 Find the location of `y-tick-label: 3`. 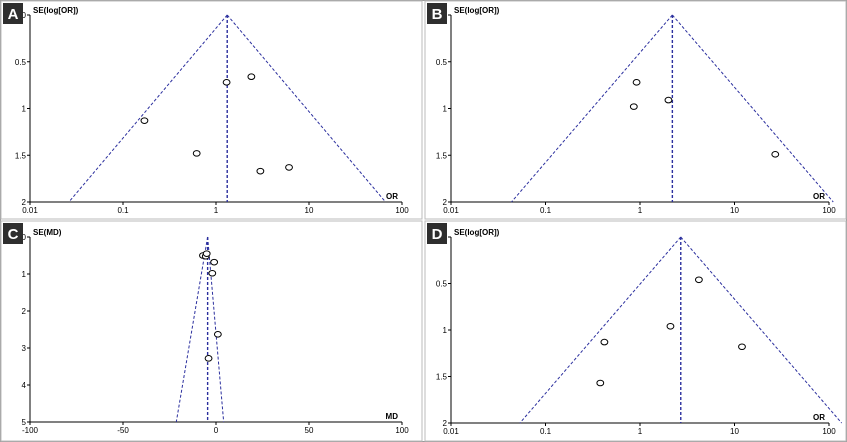

y-tick-label: 3 is located at coordinates (24, 348).